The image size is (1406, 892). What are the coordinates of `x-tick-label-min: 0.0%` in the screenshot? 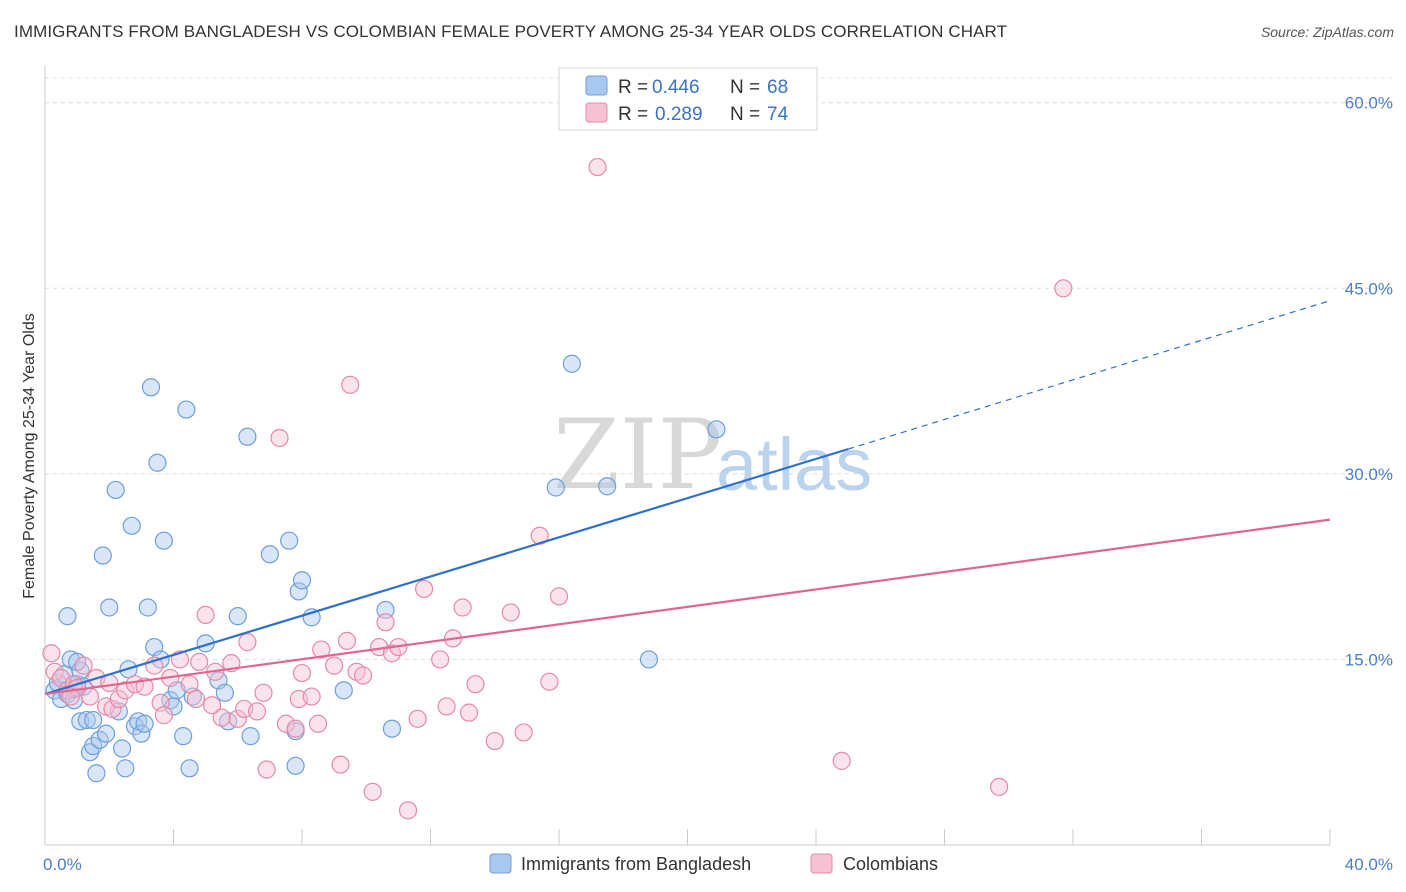 It's located at (62, 864).